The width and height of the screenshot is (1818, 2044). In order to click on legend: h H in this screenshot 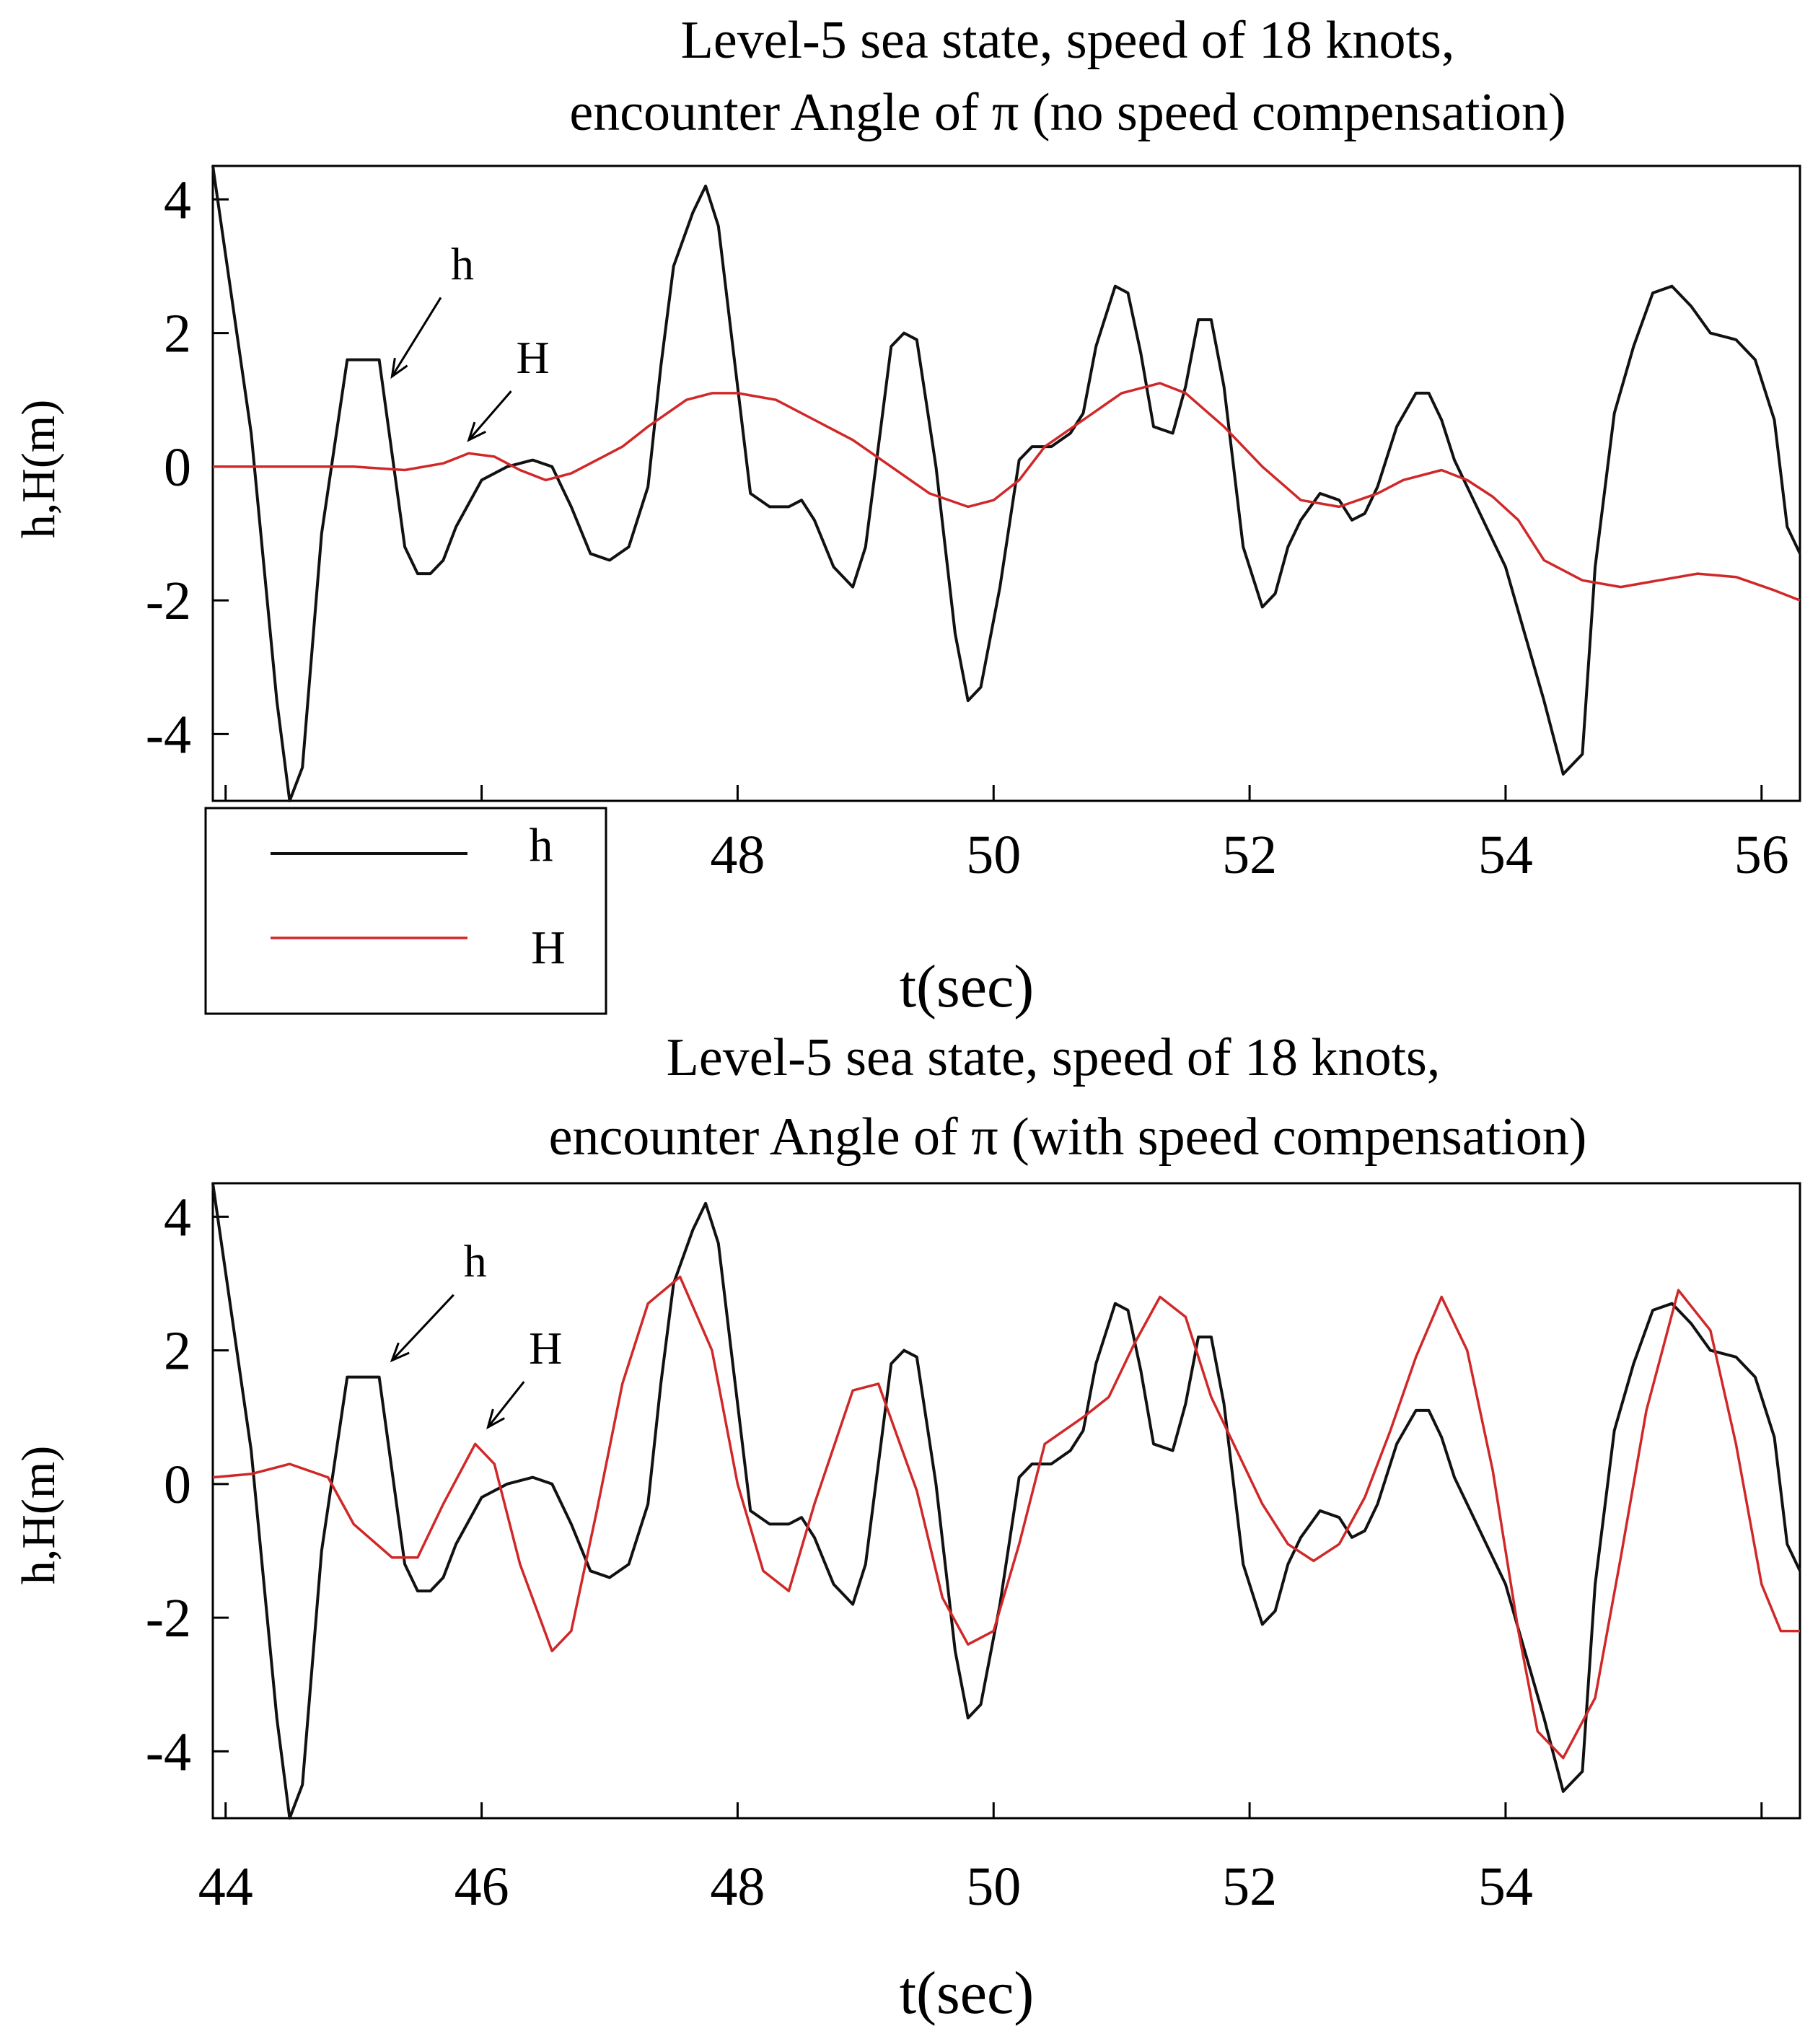, I will do `click(405, 911)`.